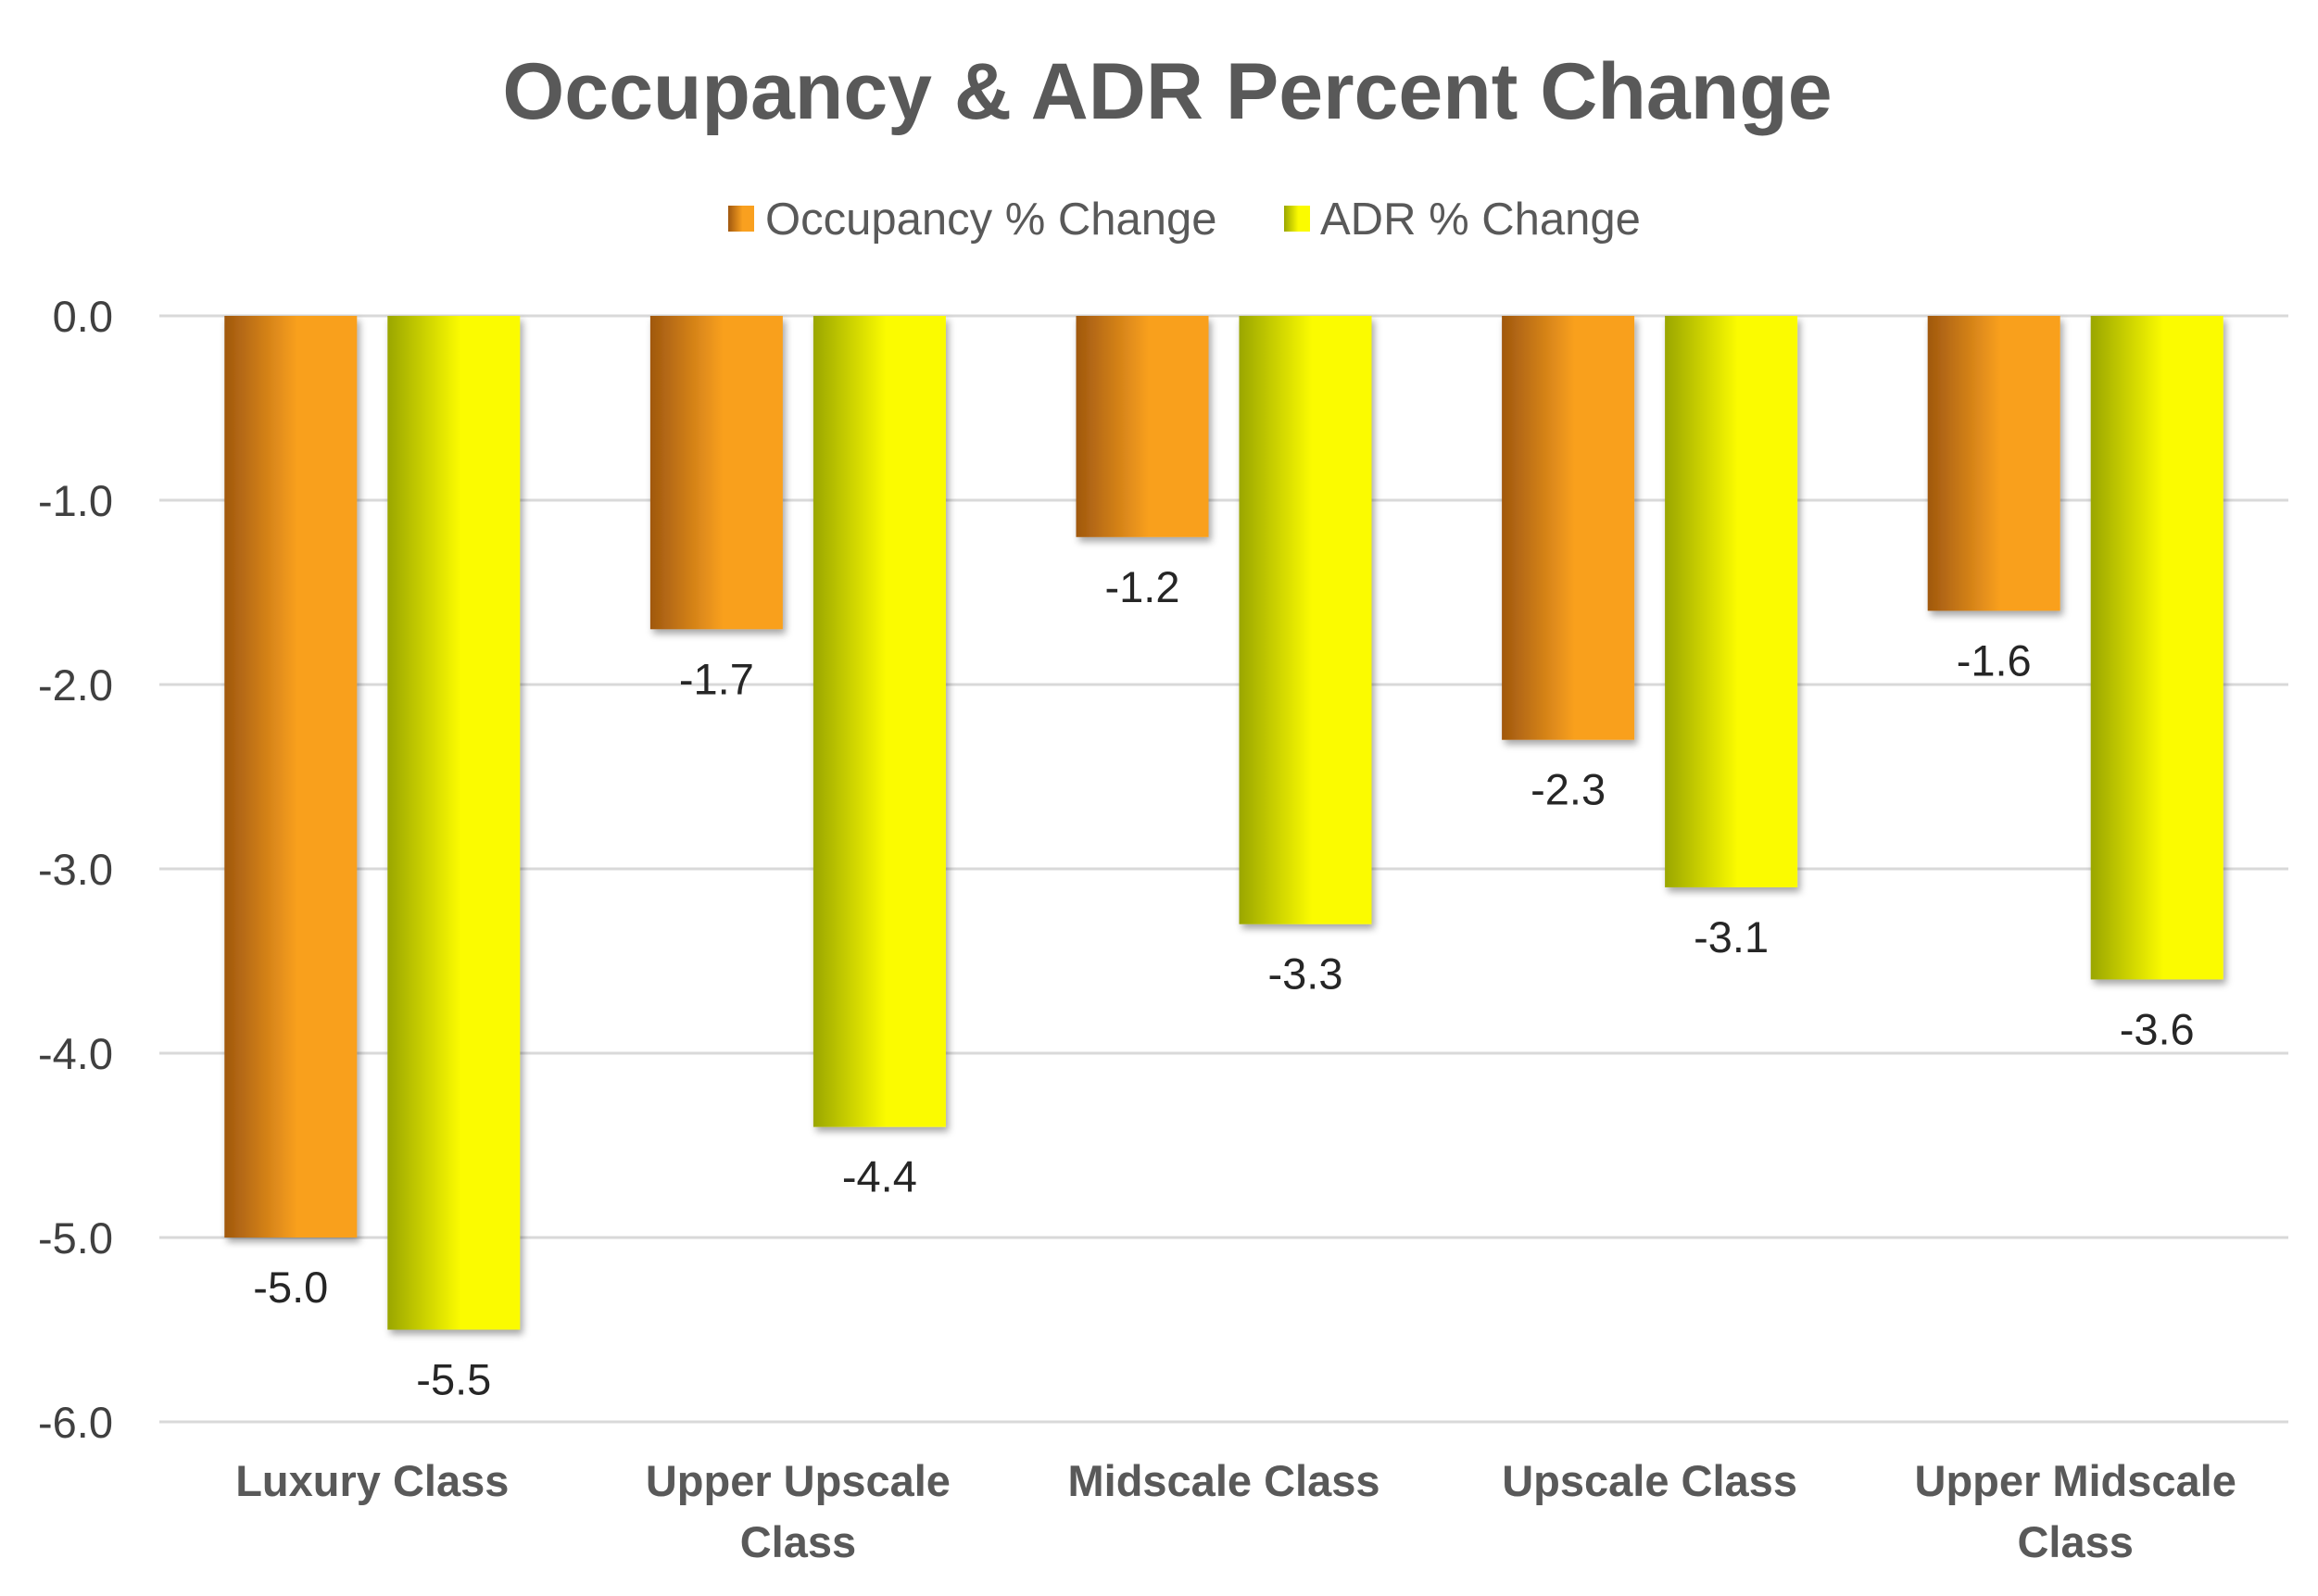  What do you see at coordinates (75, 1053) in the screenshot?
I see `y-tick-label: -4.0` at bounding box center [75, 1053].